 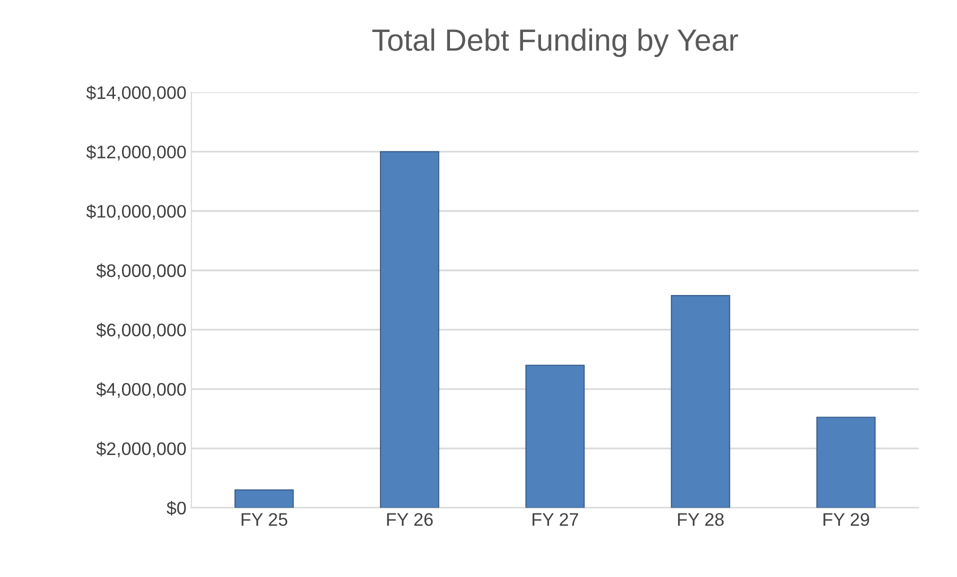 What do you see at coordinates (136, 93) in the screenshot?
I see `y-tick-label: $14,000,000` at bounding box center [136, 93].